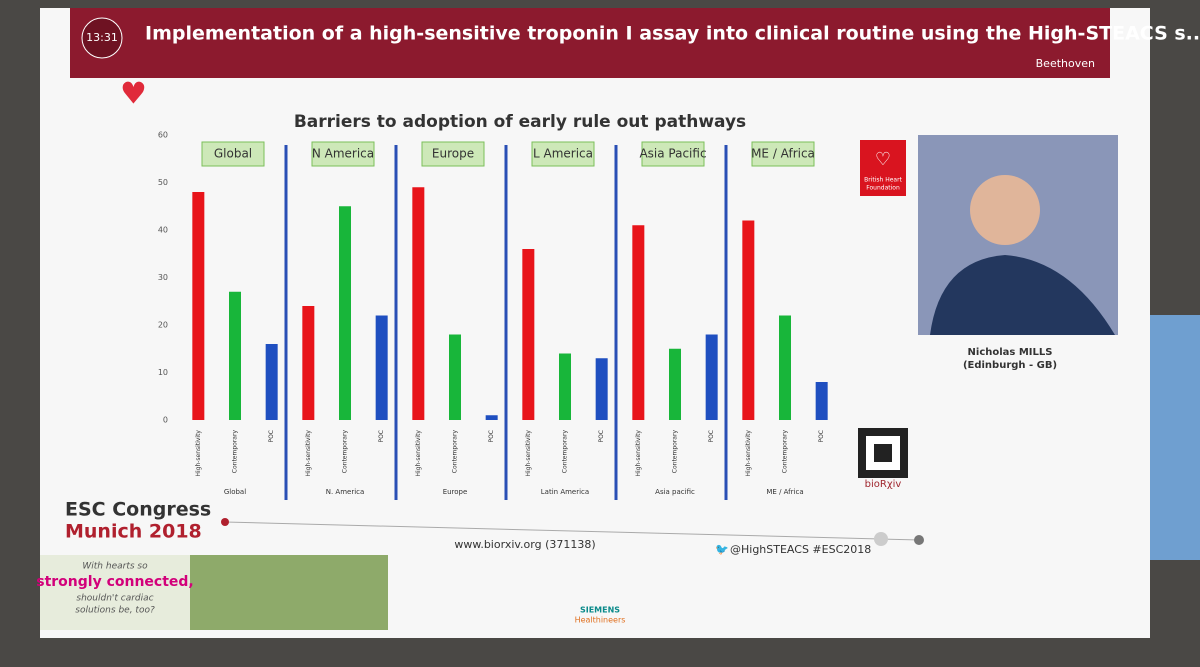 The width and height of the screenshot is (1200, 667). I want to click on x-tick-label: Europe, so click(455, 492).